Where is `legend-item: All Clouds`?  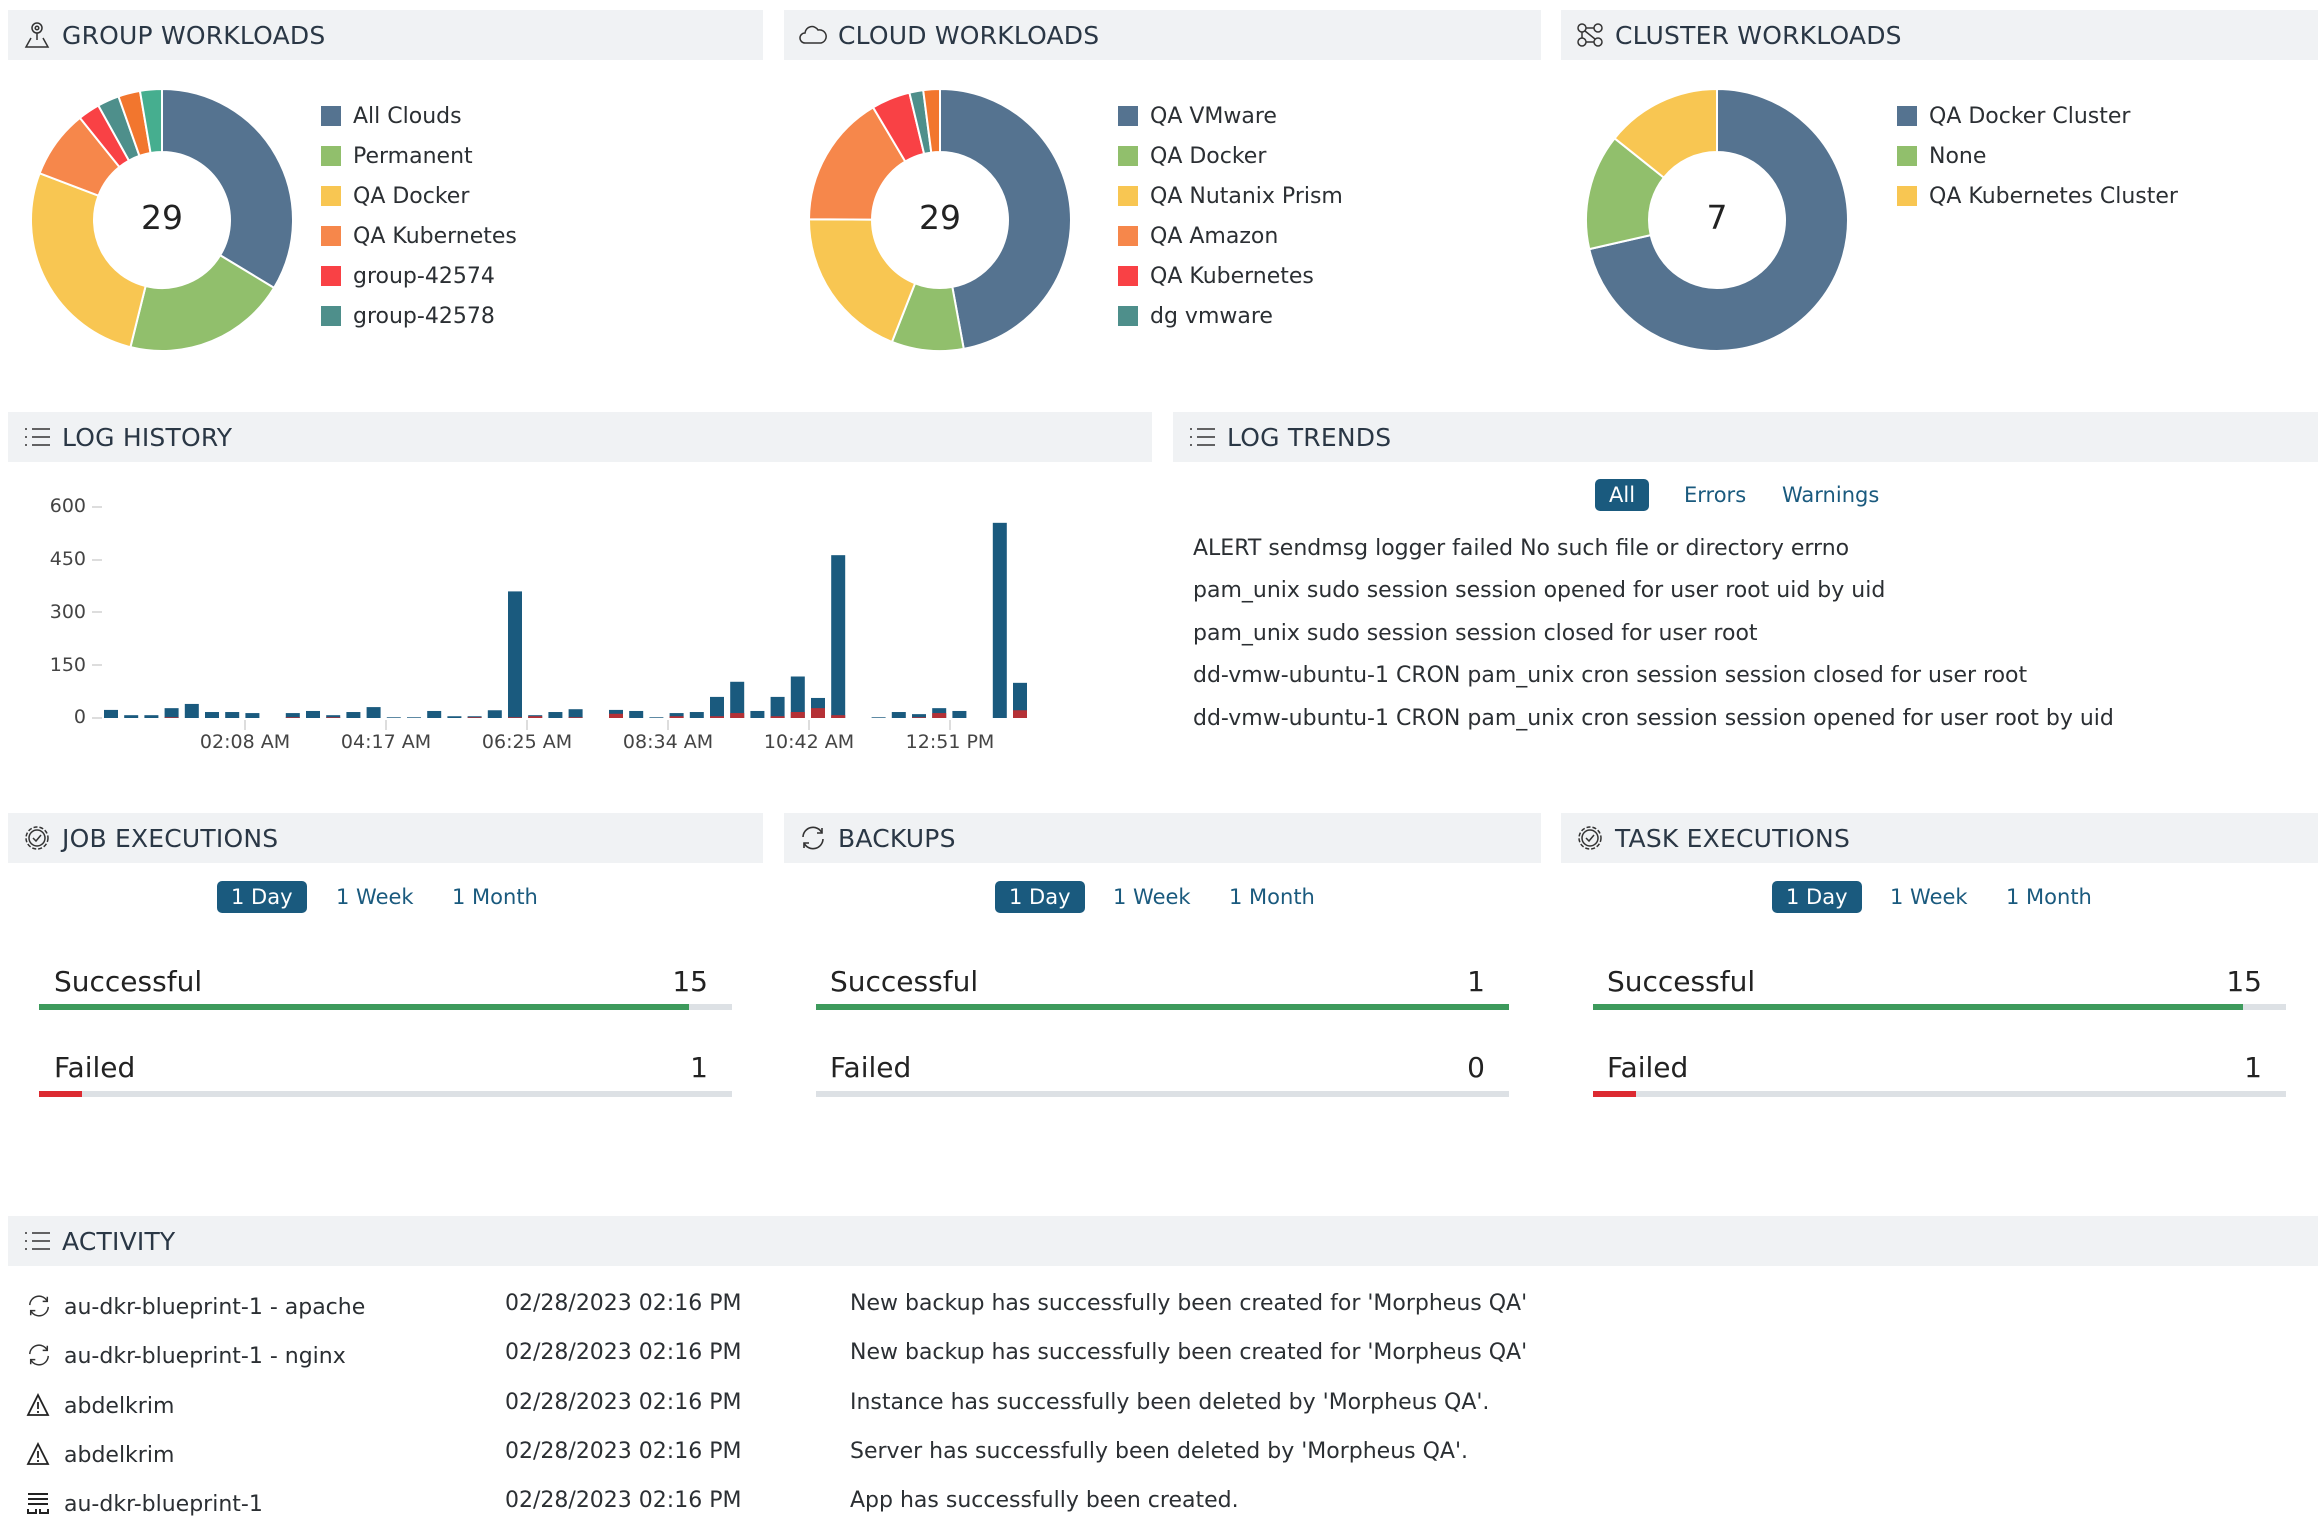 legend-item: All Clouds is located at coordinates (419, 116).